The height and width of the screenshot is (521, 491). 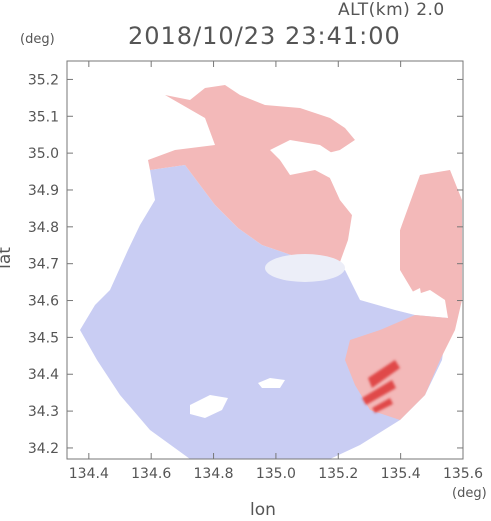 I want to click on x-tick-label: 135.6, so click(x=463, y=474).